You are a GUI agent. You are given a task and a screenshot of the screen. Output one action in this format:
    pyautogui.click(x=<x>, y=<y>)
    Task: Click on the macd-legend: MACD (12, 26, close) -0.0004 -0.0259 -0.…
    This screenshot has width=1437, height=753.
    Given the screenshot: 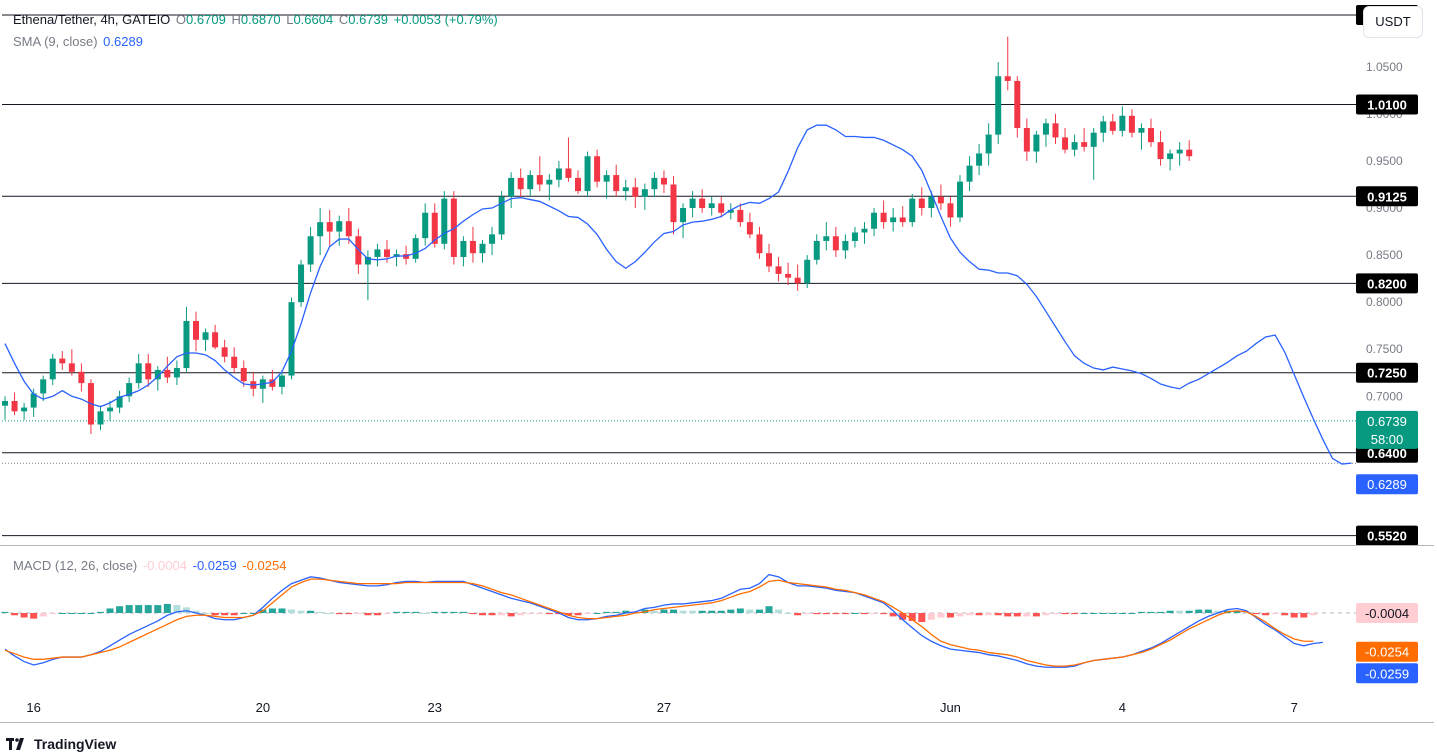 What is the action you would take?
    pyautogui.click(x=150, y=565)
    